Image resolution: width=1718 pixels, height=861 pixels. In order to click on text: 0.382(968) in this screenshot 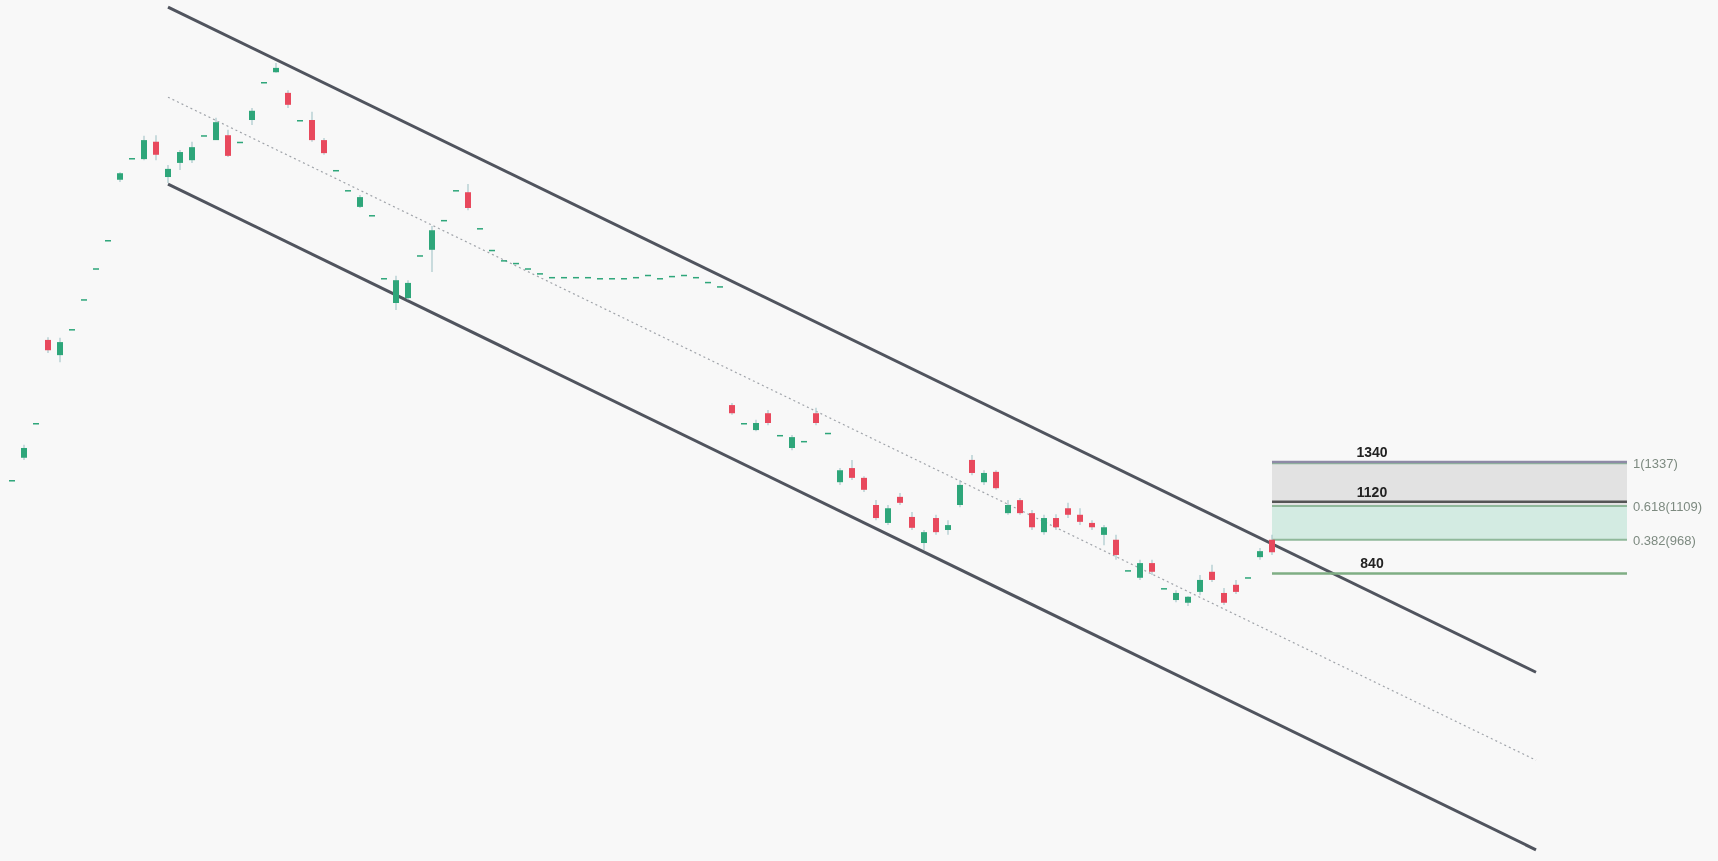, I will do `click(1664, 540)`.